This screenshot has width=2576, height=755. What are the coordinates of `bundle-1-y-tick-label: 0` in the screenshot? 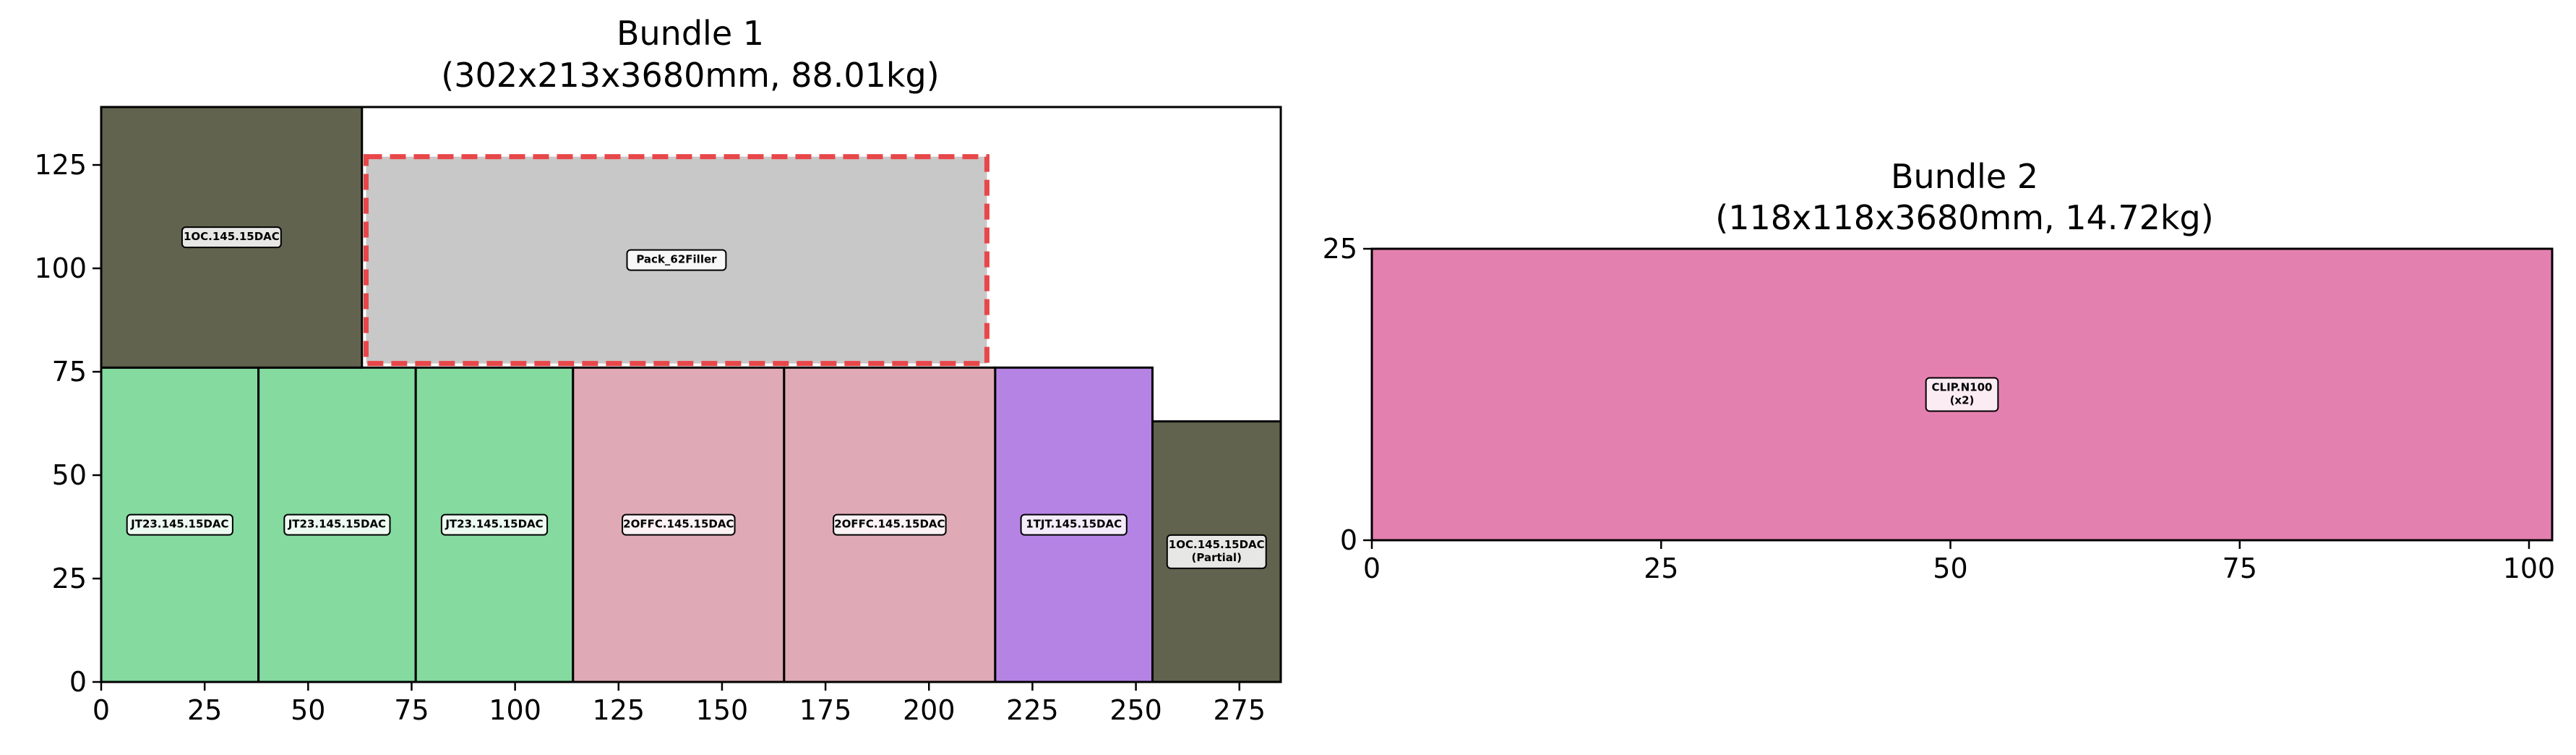 It's located at (78, 682).